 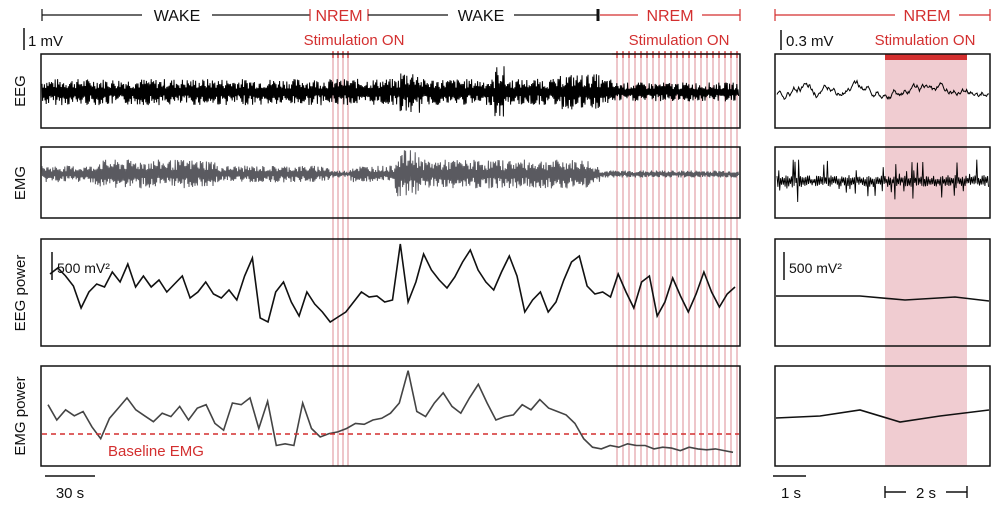 I want to click on emg-power-panel-right, so click(x=882, y=416).